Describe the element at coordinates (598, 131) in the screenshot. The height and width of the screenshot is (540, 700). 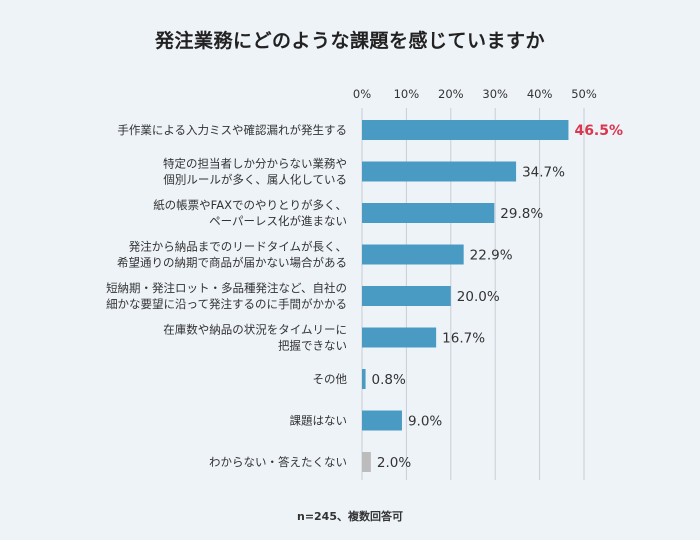
I see `bar-value-label: 46.5%` at that location.